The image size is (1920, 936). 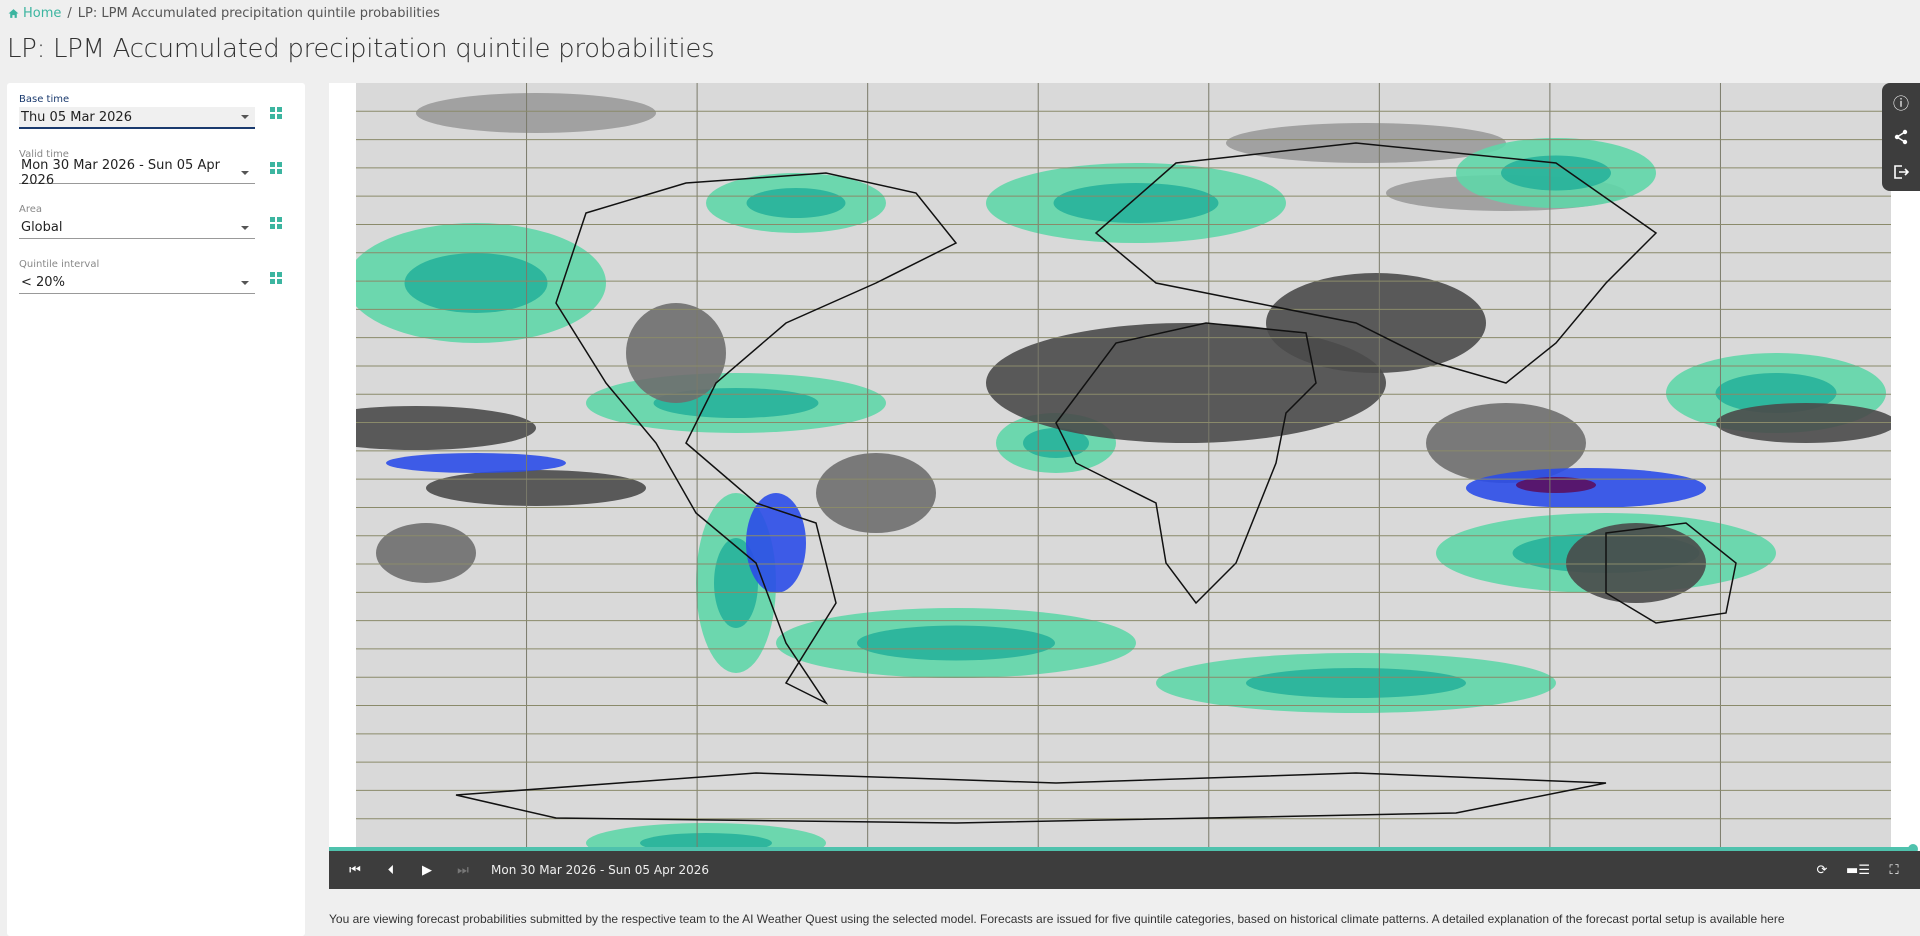 I want to click on field-value: Global, so click(x=42, y=227).